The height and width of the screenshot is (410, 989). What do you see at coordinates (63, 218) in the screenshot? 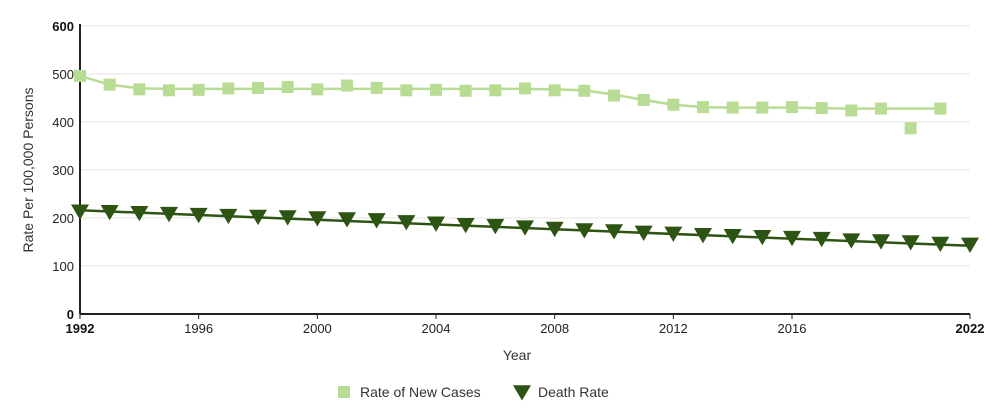
I see `y-tick-label: 200` at bounding box center [63, 218].